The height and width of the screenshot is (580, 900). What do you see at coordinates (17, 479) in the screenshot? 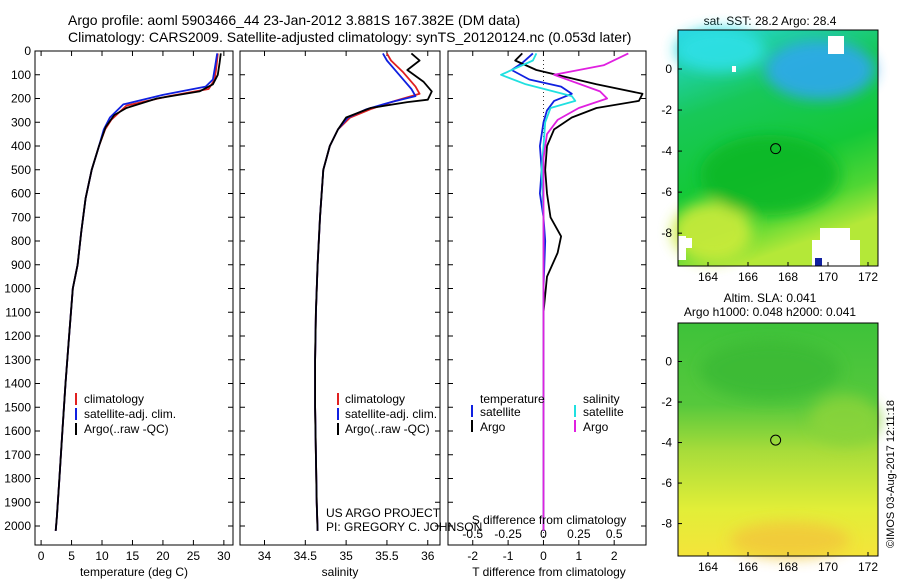
I see `temperature-ytick-label: 1800` at bounding box center [17, 479].